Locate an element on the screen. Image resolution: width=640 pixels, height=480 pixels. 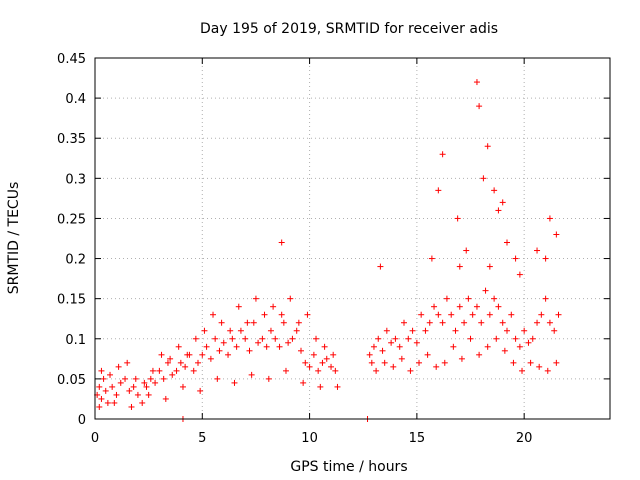
x-tick-label: 20 is located at coordinates (524, 438).